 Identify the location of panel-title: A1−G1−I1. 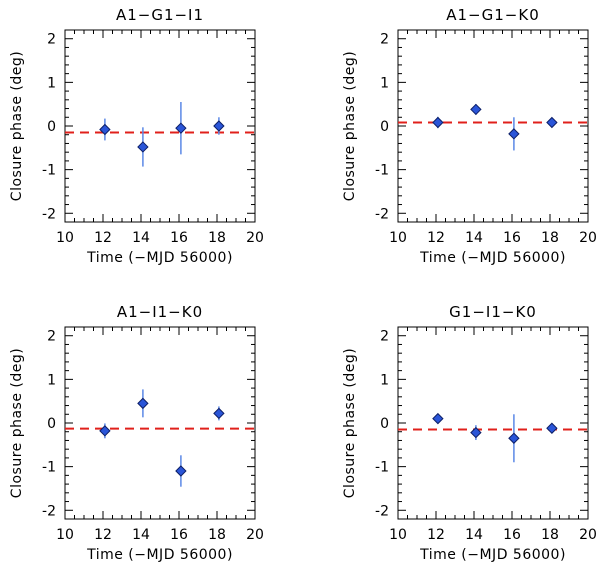
(160, 15).